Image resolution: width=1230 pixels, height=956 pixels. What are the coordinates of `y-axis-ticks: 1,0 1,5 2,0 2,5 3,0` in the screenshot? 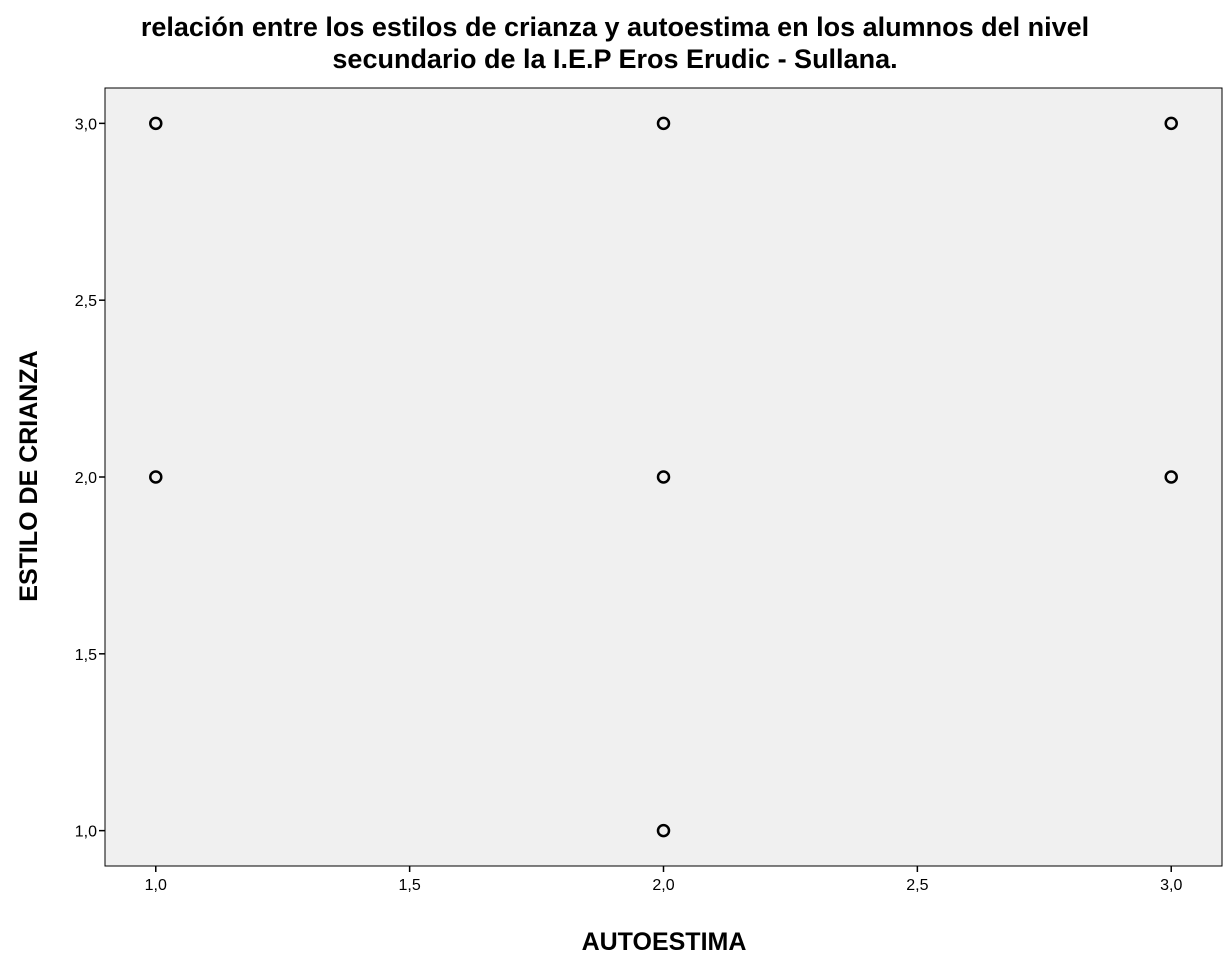 It's located at (90, 478).